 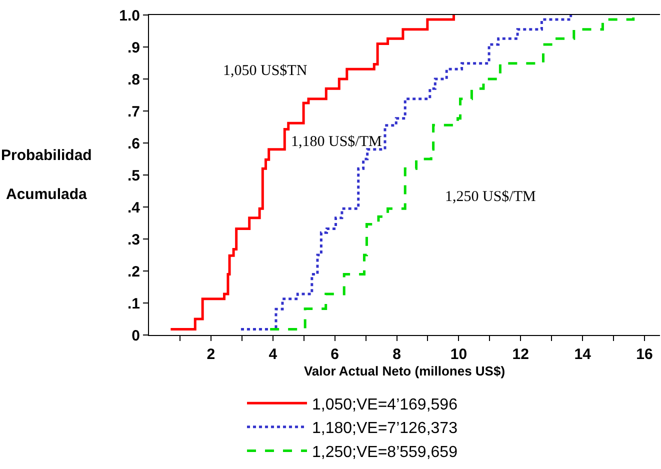 I want to click on x-tick-label: 16, so click(x=644, y=354).